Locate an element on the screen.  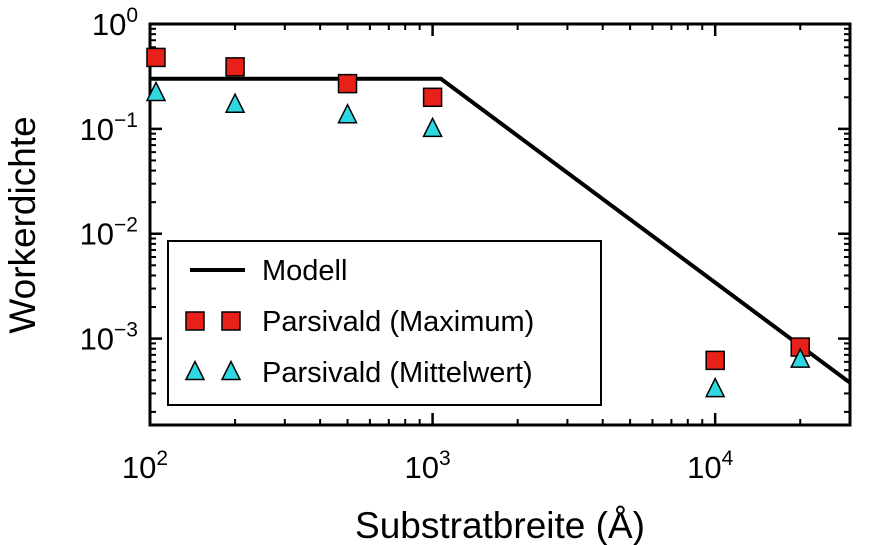
y-tick-label: 10⁻² is located at coordinates (109, 233).